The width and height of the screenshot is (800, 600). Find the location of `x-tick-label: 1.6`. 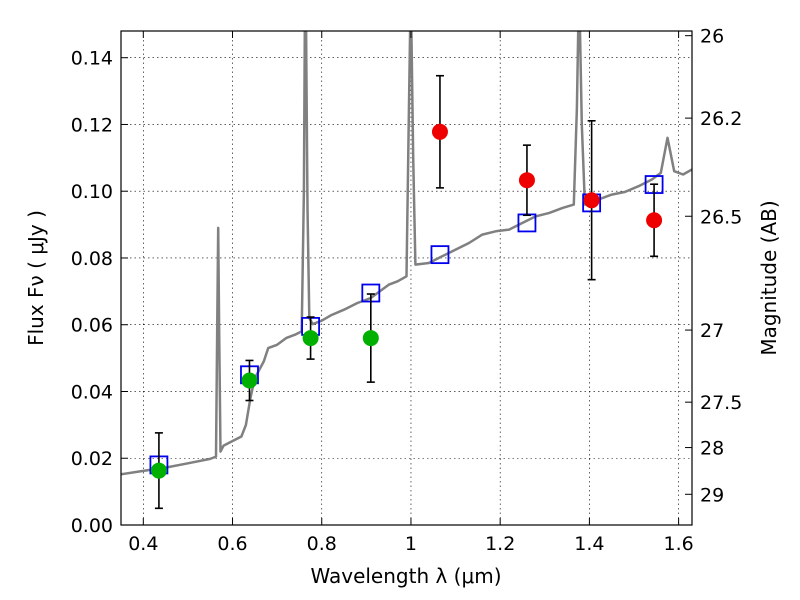

x-tick-label: 1.6 is located at coordinates (679, 544).